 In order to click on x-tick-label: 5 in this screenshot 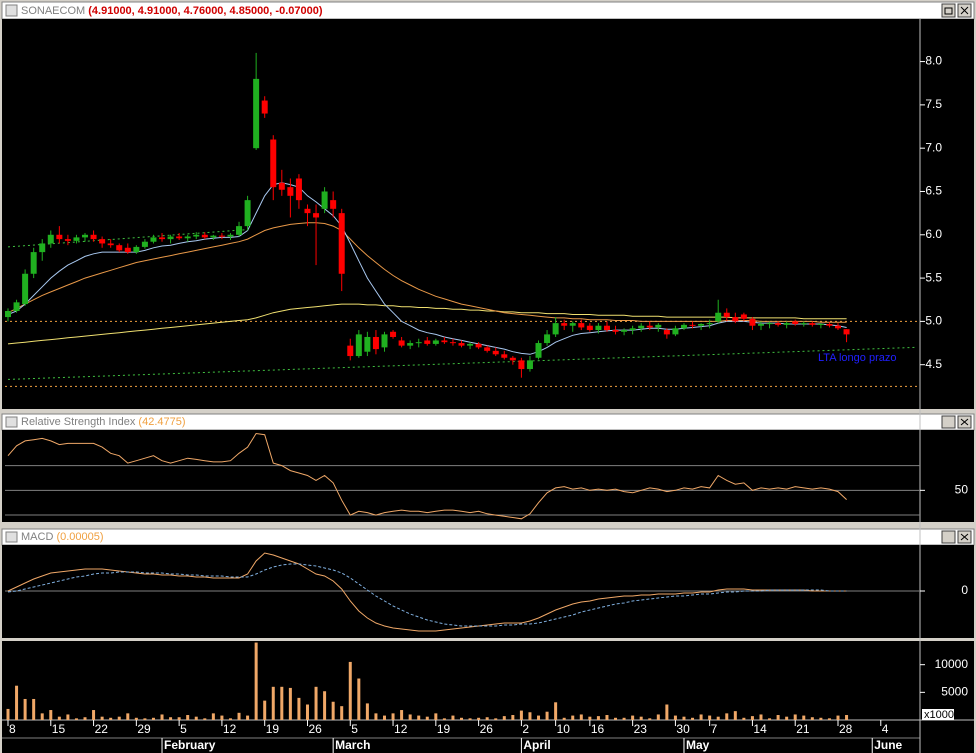, I will do `click(183, 729)`.